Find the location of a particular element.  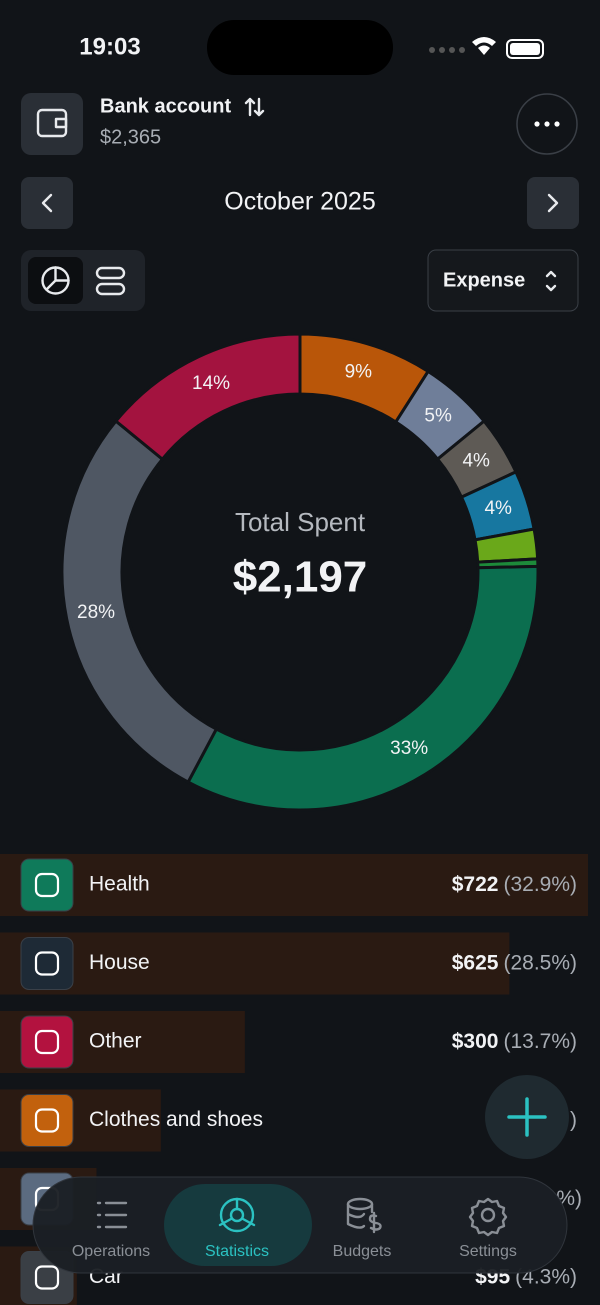

add-icon is located at coordinates (527, 1117).